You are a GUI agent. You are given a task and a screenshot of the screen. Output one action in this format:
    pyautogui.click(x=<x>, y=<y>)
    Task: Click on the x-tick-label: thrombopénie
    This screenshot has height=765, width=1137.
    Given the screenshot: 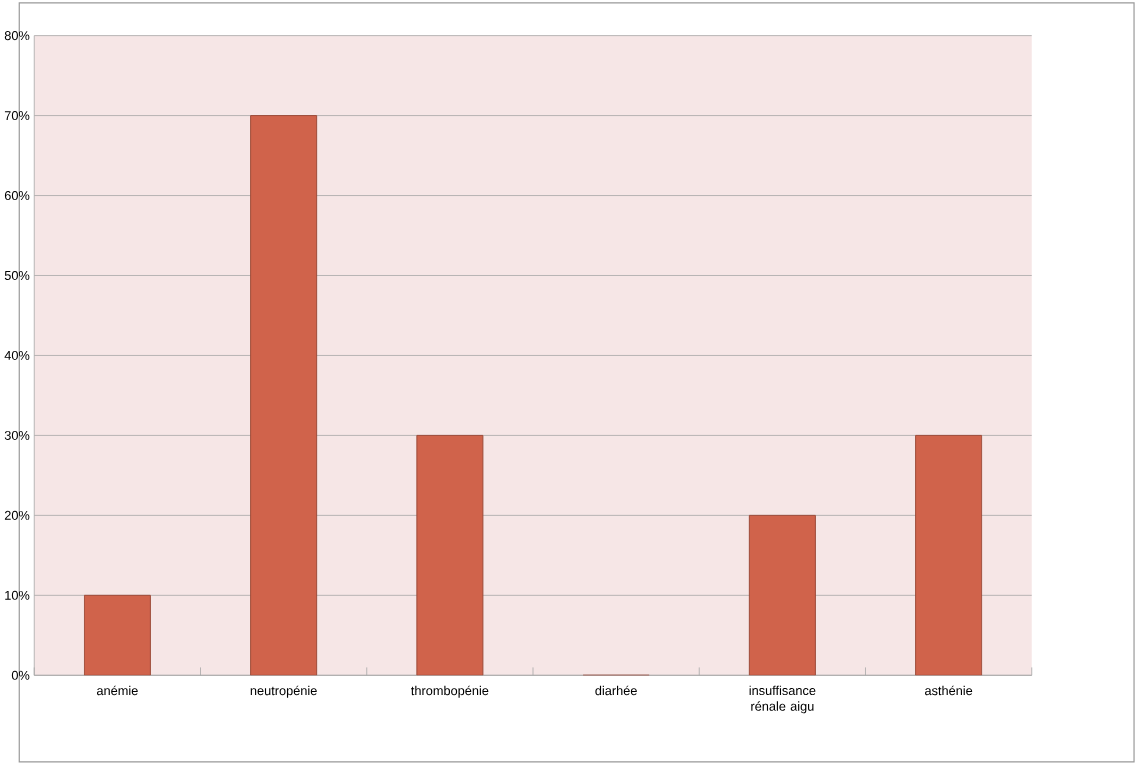 What is the action you would take?
    pyautogui.click(x=450, y=691)
    